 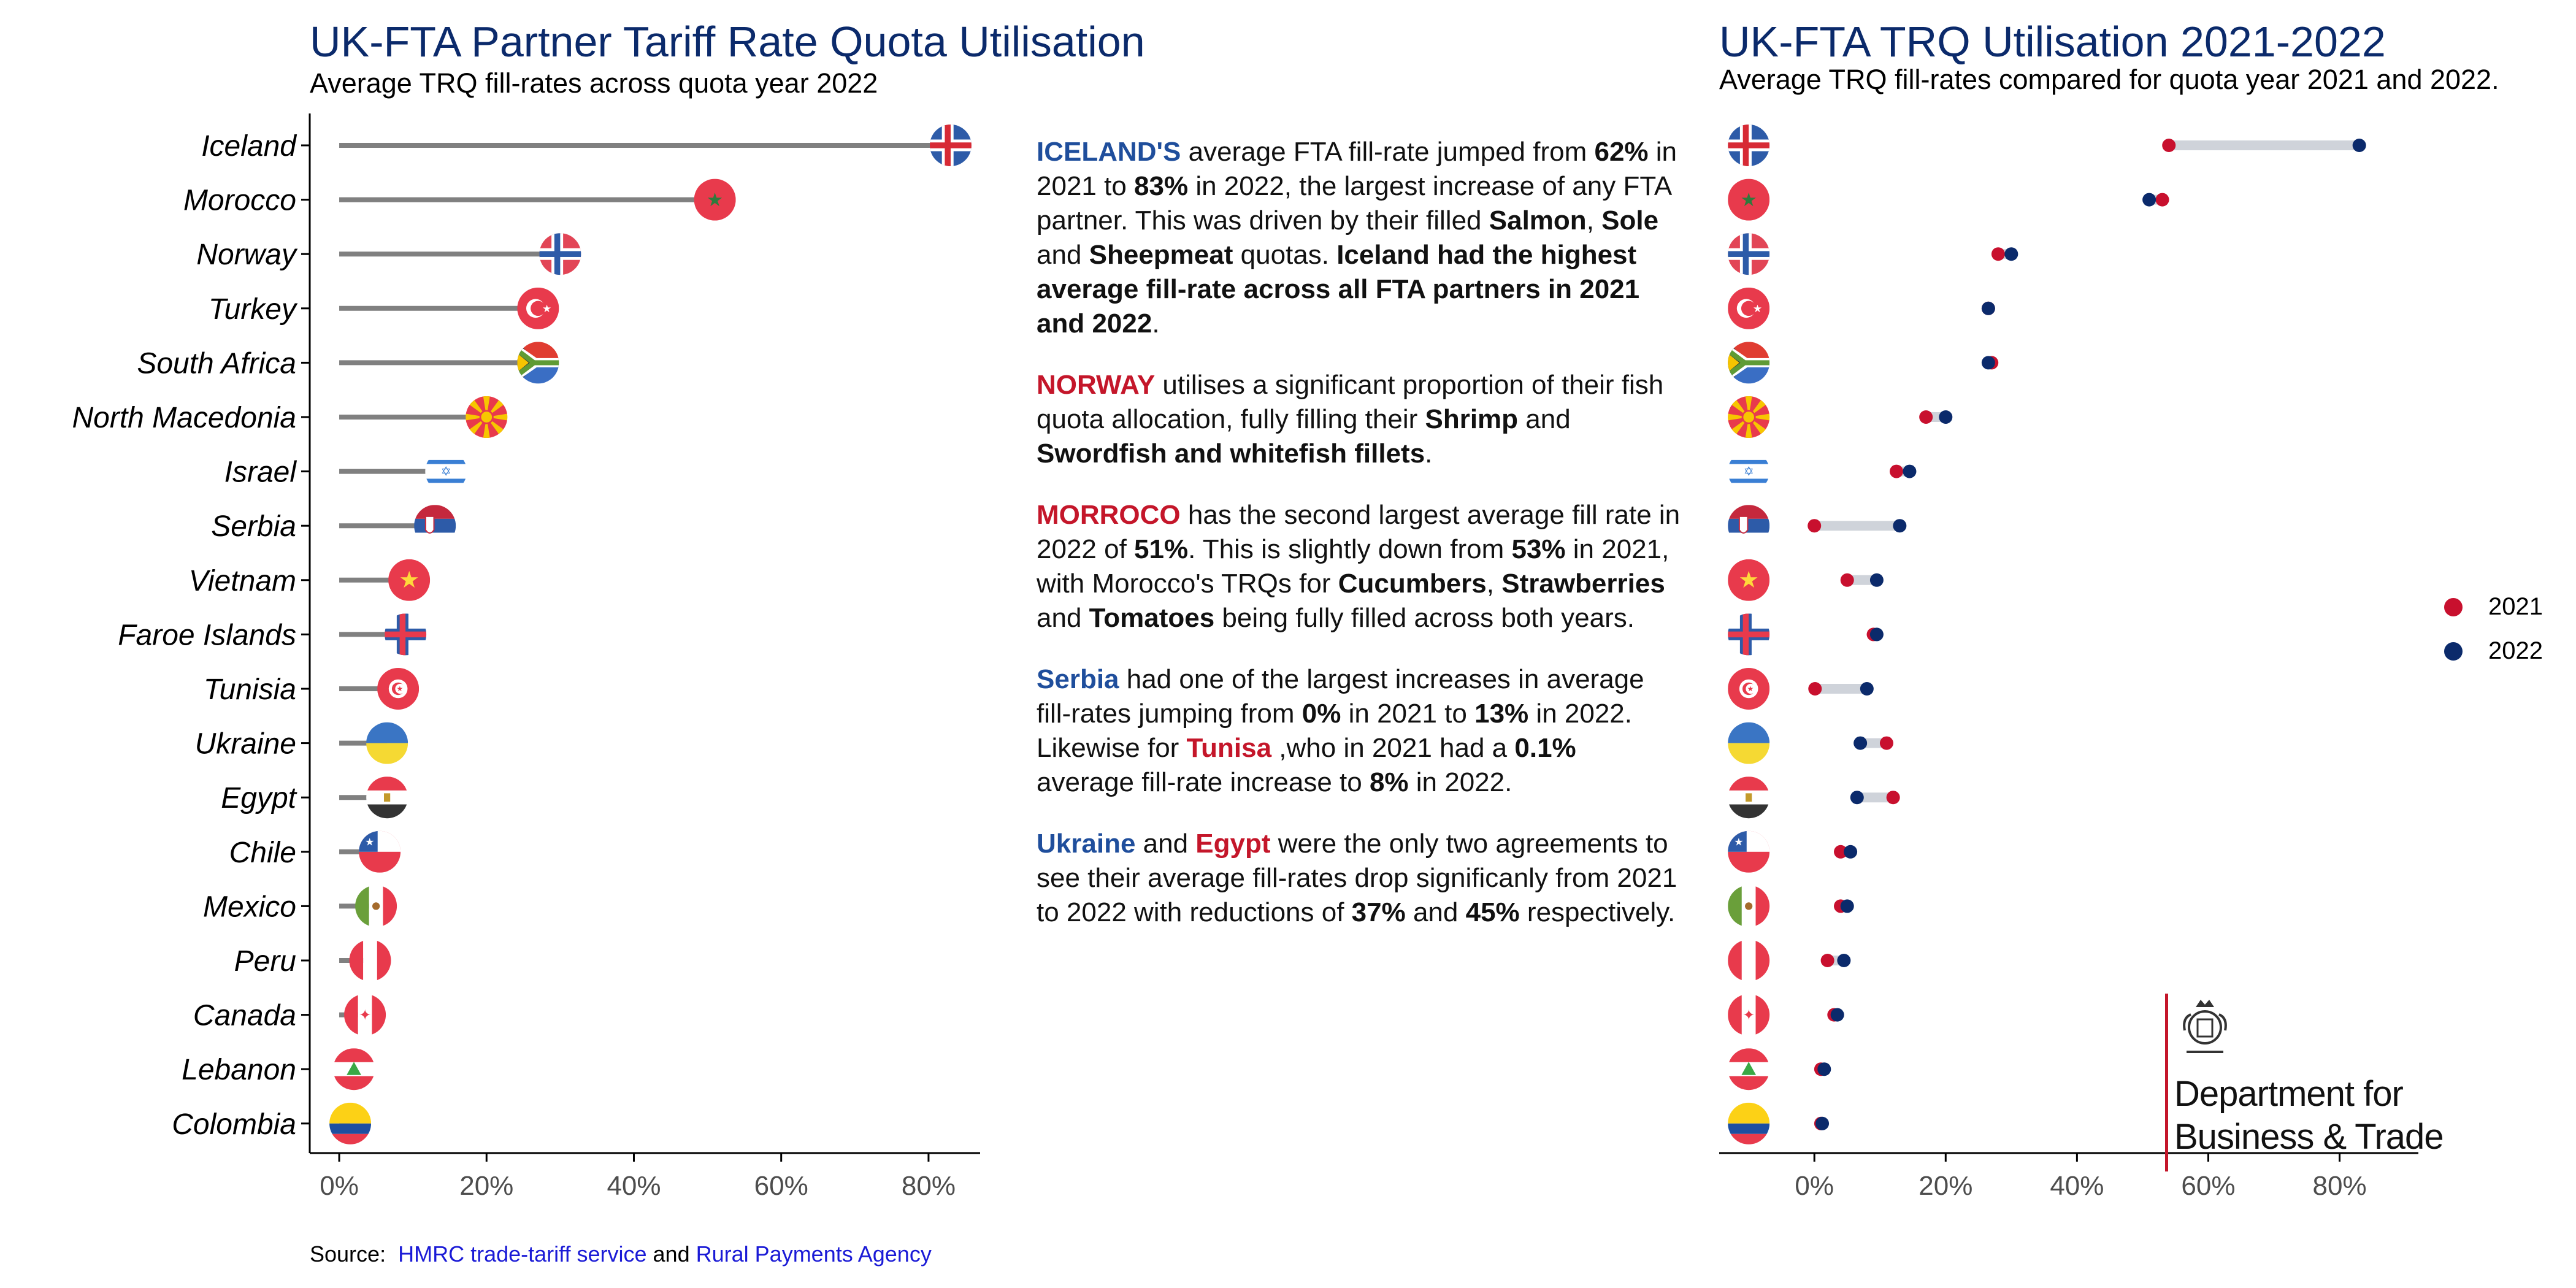 I want to click on link-rpa: Rural Payments Agency, so click(x=814, y=1254).